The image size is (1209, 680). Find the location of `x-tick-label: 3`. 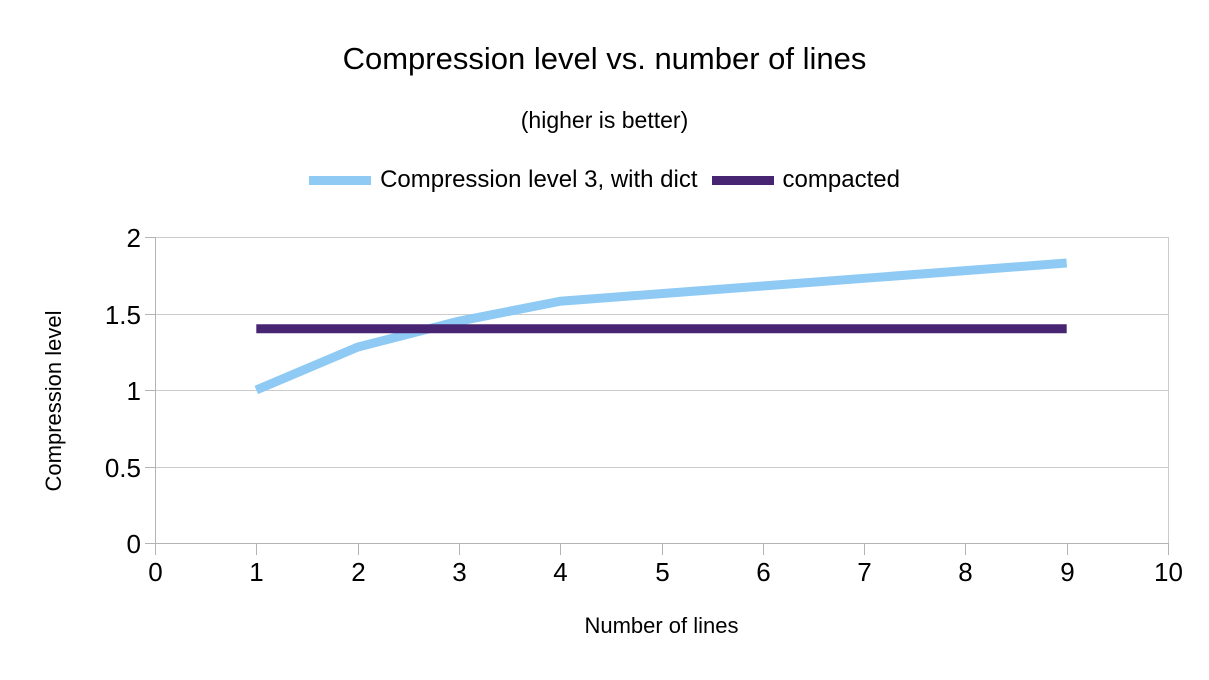

x-tick-label: 3 is located at coordinates (459, 572).